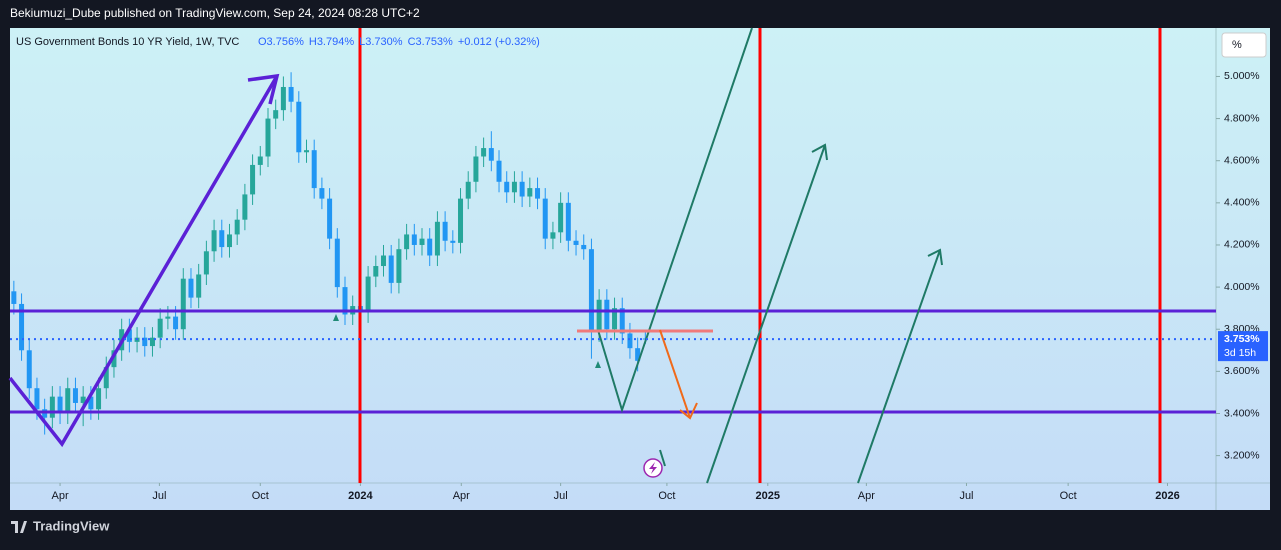 This screenshot has width=1281, height=550. I want to click on legend-value: O3.756%, so click(281, 42).